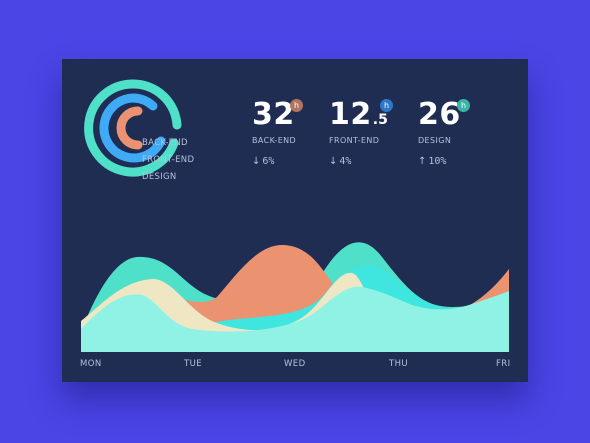  Describe the element at coordinates (439, 114) in the screenshot. I see `stat-design-value: 26` at that location.